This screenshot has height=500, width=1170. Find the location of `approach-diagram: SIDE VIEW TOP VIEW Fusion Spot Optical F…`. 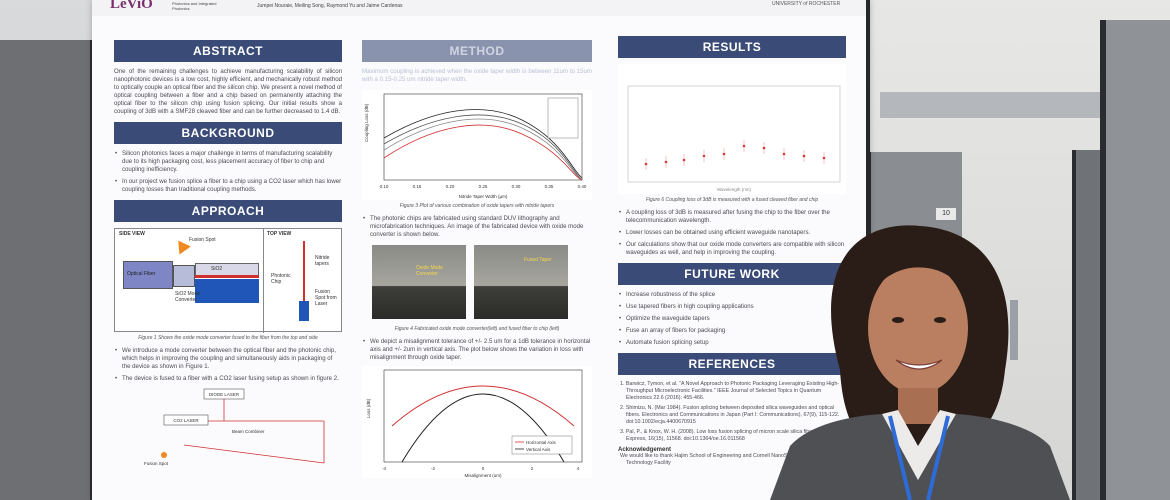

approach-diagram: SIDE VIEW TOP VIEW Fusion Spot Optical F… is located at coordinates (228, 280).